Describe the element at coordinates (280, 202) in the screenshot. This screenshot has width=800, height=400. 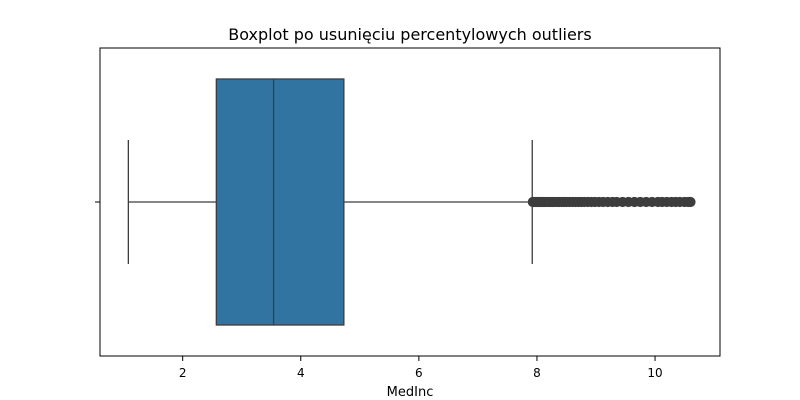
I see `iqr-box` at that location.